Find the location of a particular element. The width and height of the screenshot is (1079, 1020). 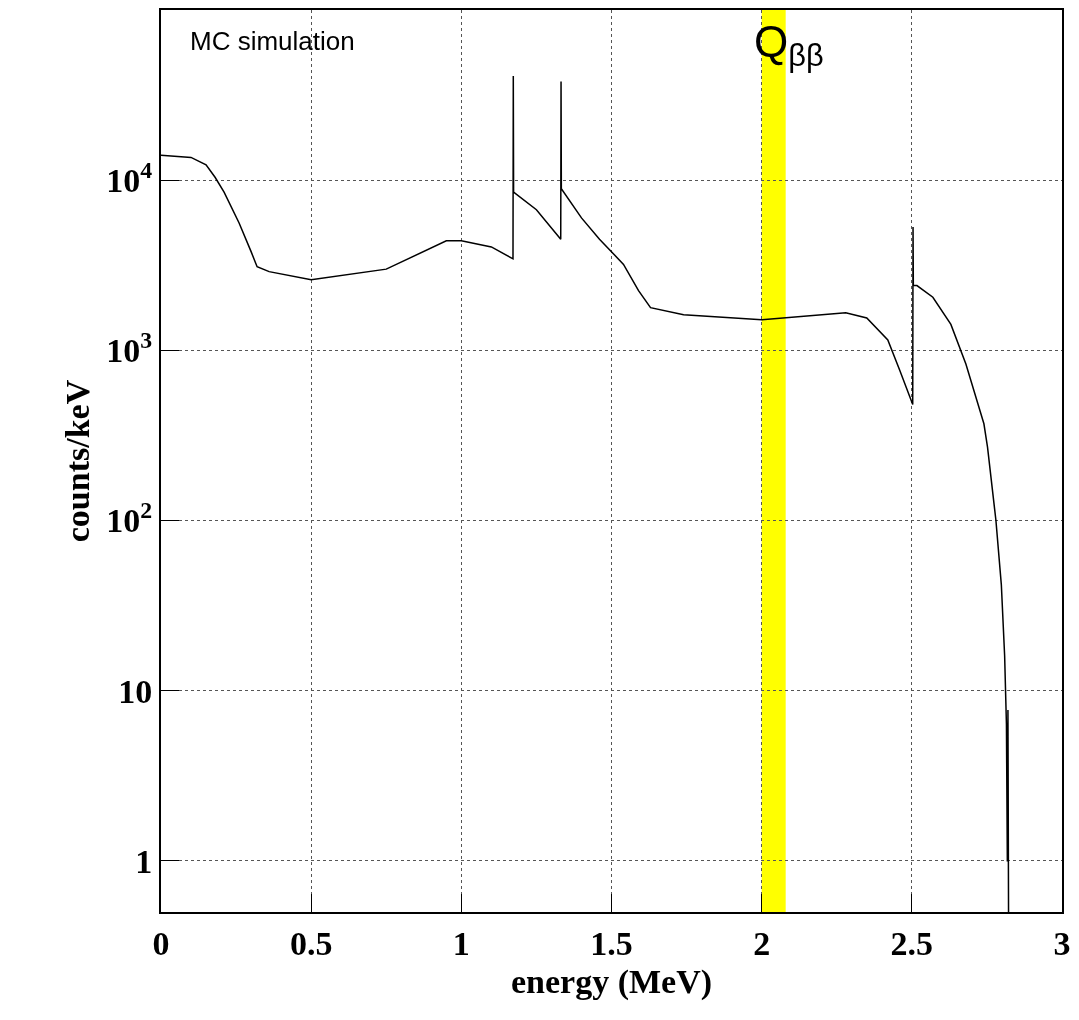

x-tick-label: 0 is located at coordinates (161, 943).